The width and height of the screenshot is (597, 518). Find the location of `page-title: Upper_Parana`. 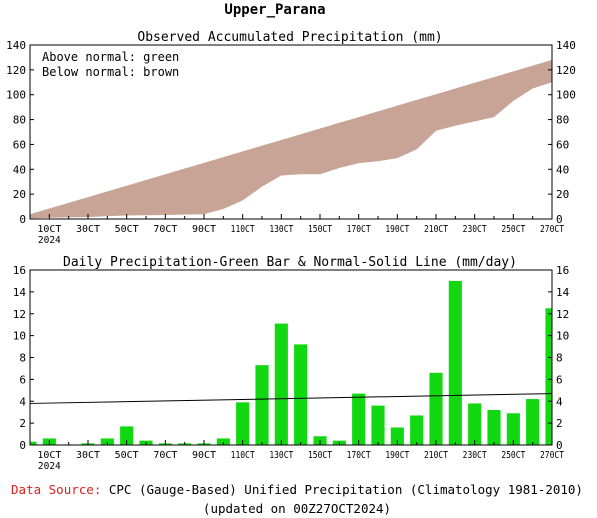

page-title: Upper_Parana is located at coordinates (274, 10).